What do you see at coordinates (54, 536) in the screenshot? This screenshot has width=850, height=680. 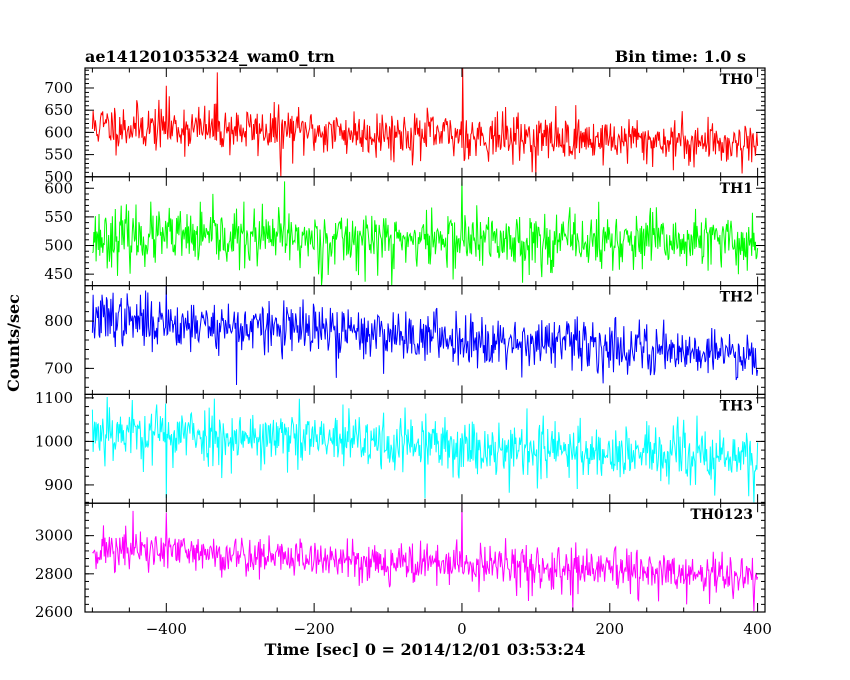 I see `y-tick-label: 3000` at bounding box center [54, 536].